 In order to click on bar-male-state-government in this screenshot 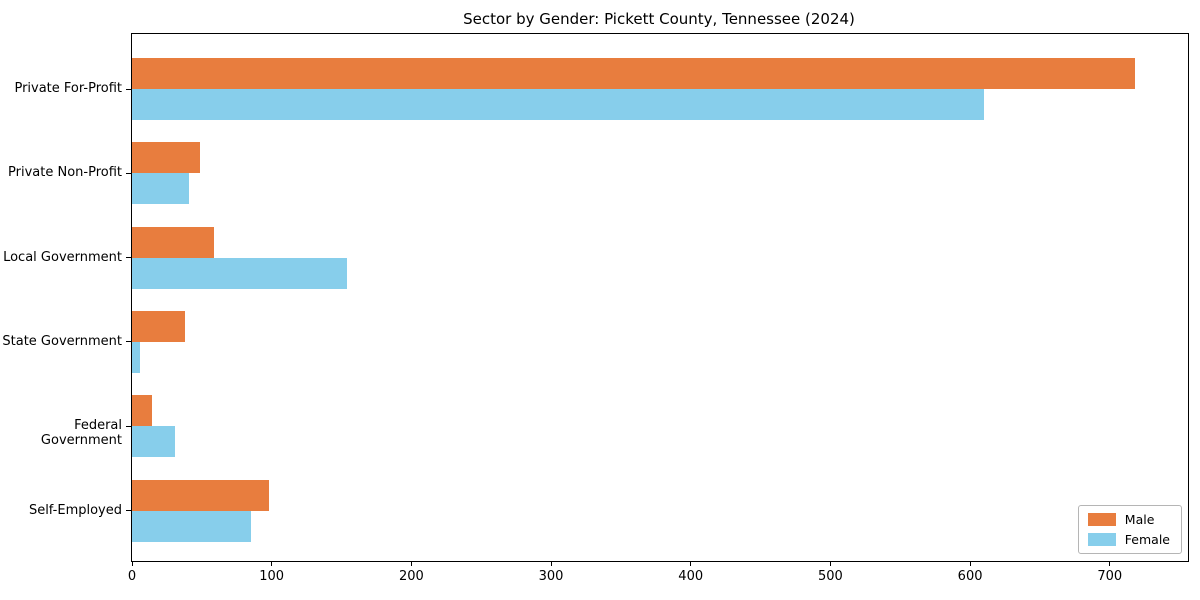, I will do `click(159, 326)`.